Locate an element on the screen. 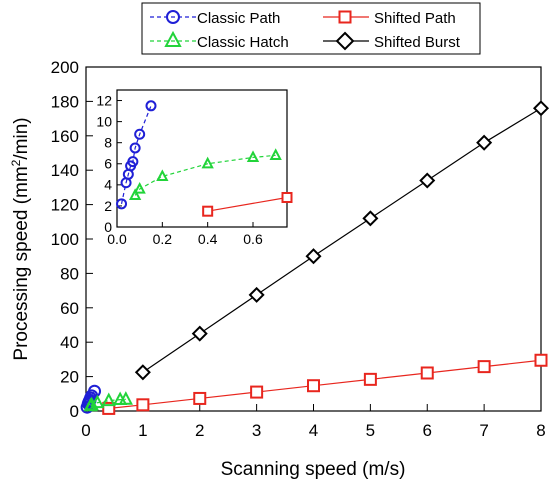 The image size is (550, 487). y-tick-label: 12 is located at coordinates (104, 100).